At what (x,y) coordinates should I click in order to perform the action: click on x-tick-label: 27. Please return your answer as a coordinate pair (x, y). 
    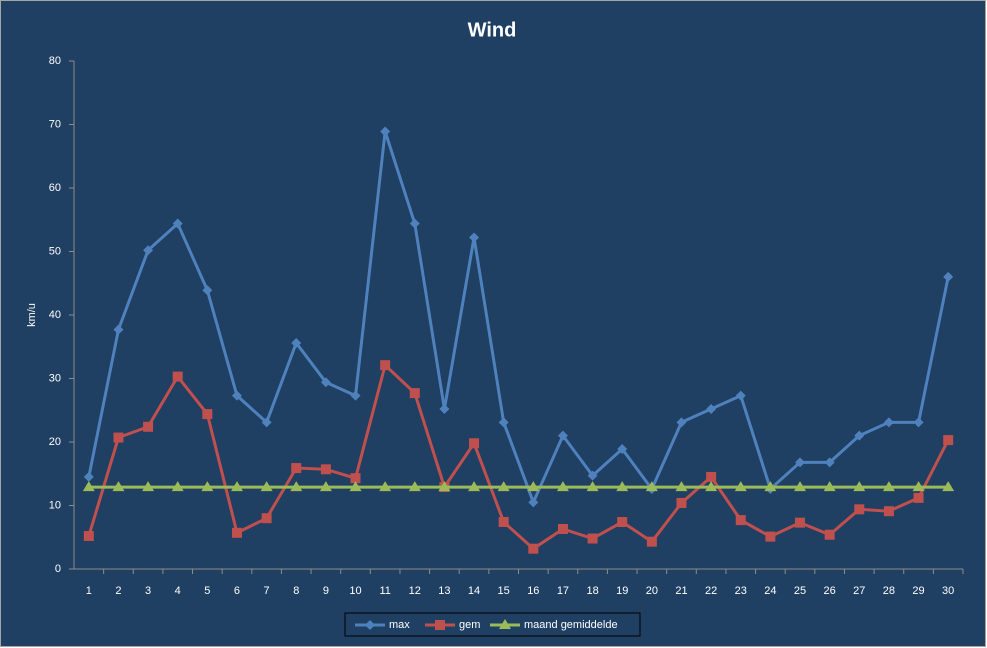
    Looking at the image, I should click on (859, 591).